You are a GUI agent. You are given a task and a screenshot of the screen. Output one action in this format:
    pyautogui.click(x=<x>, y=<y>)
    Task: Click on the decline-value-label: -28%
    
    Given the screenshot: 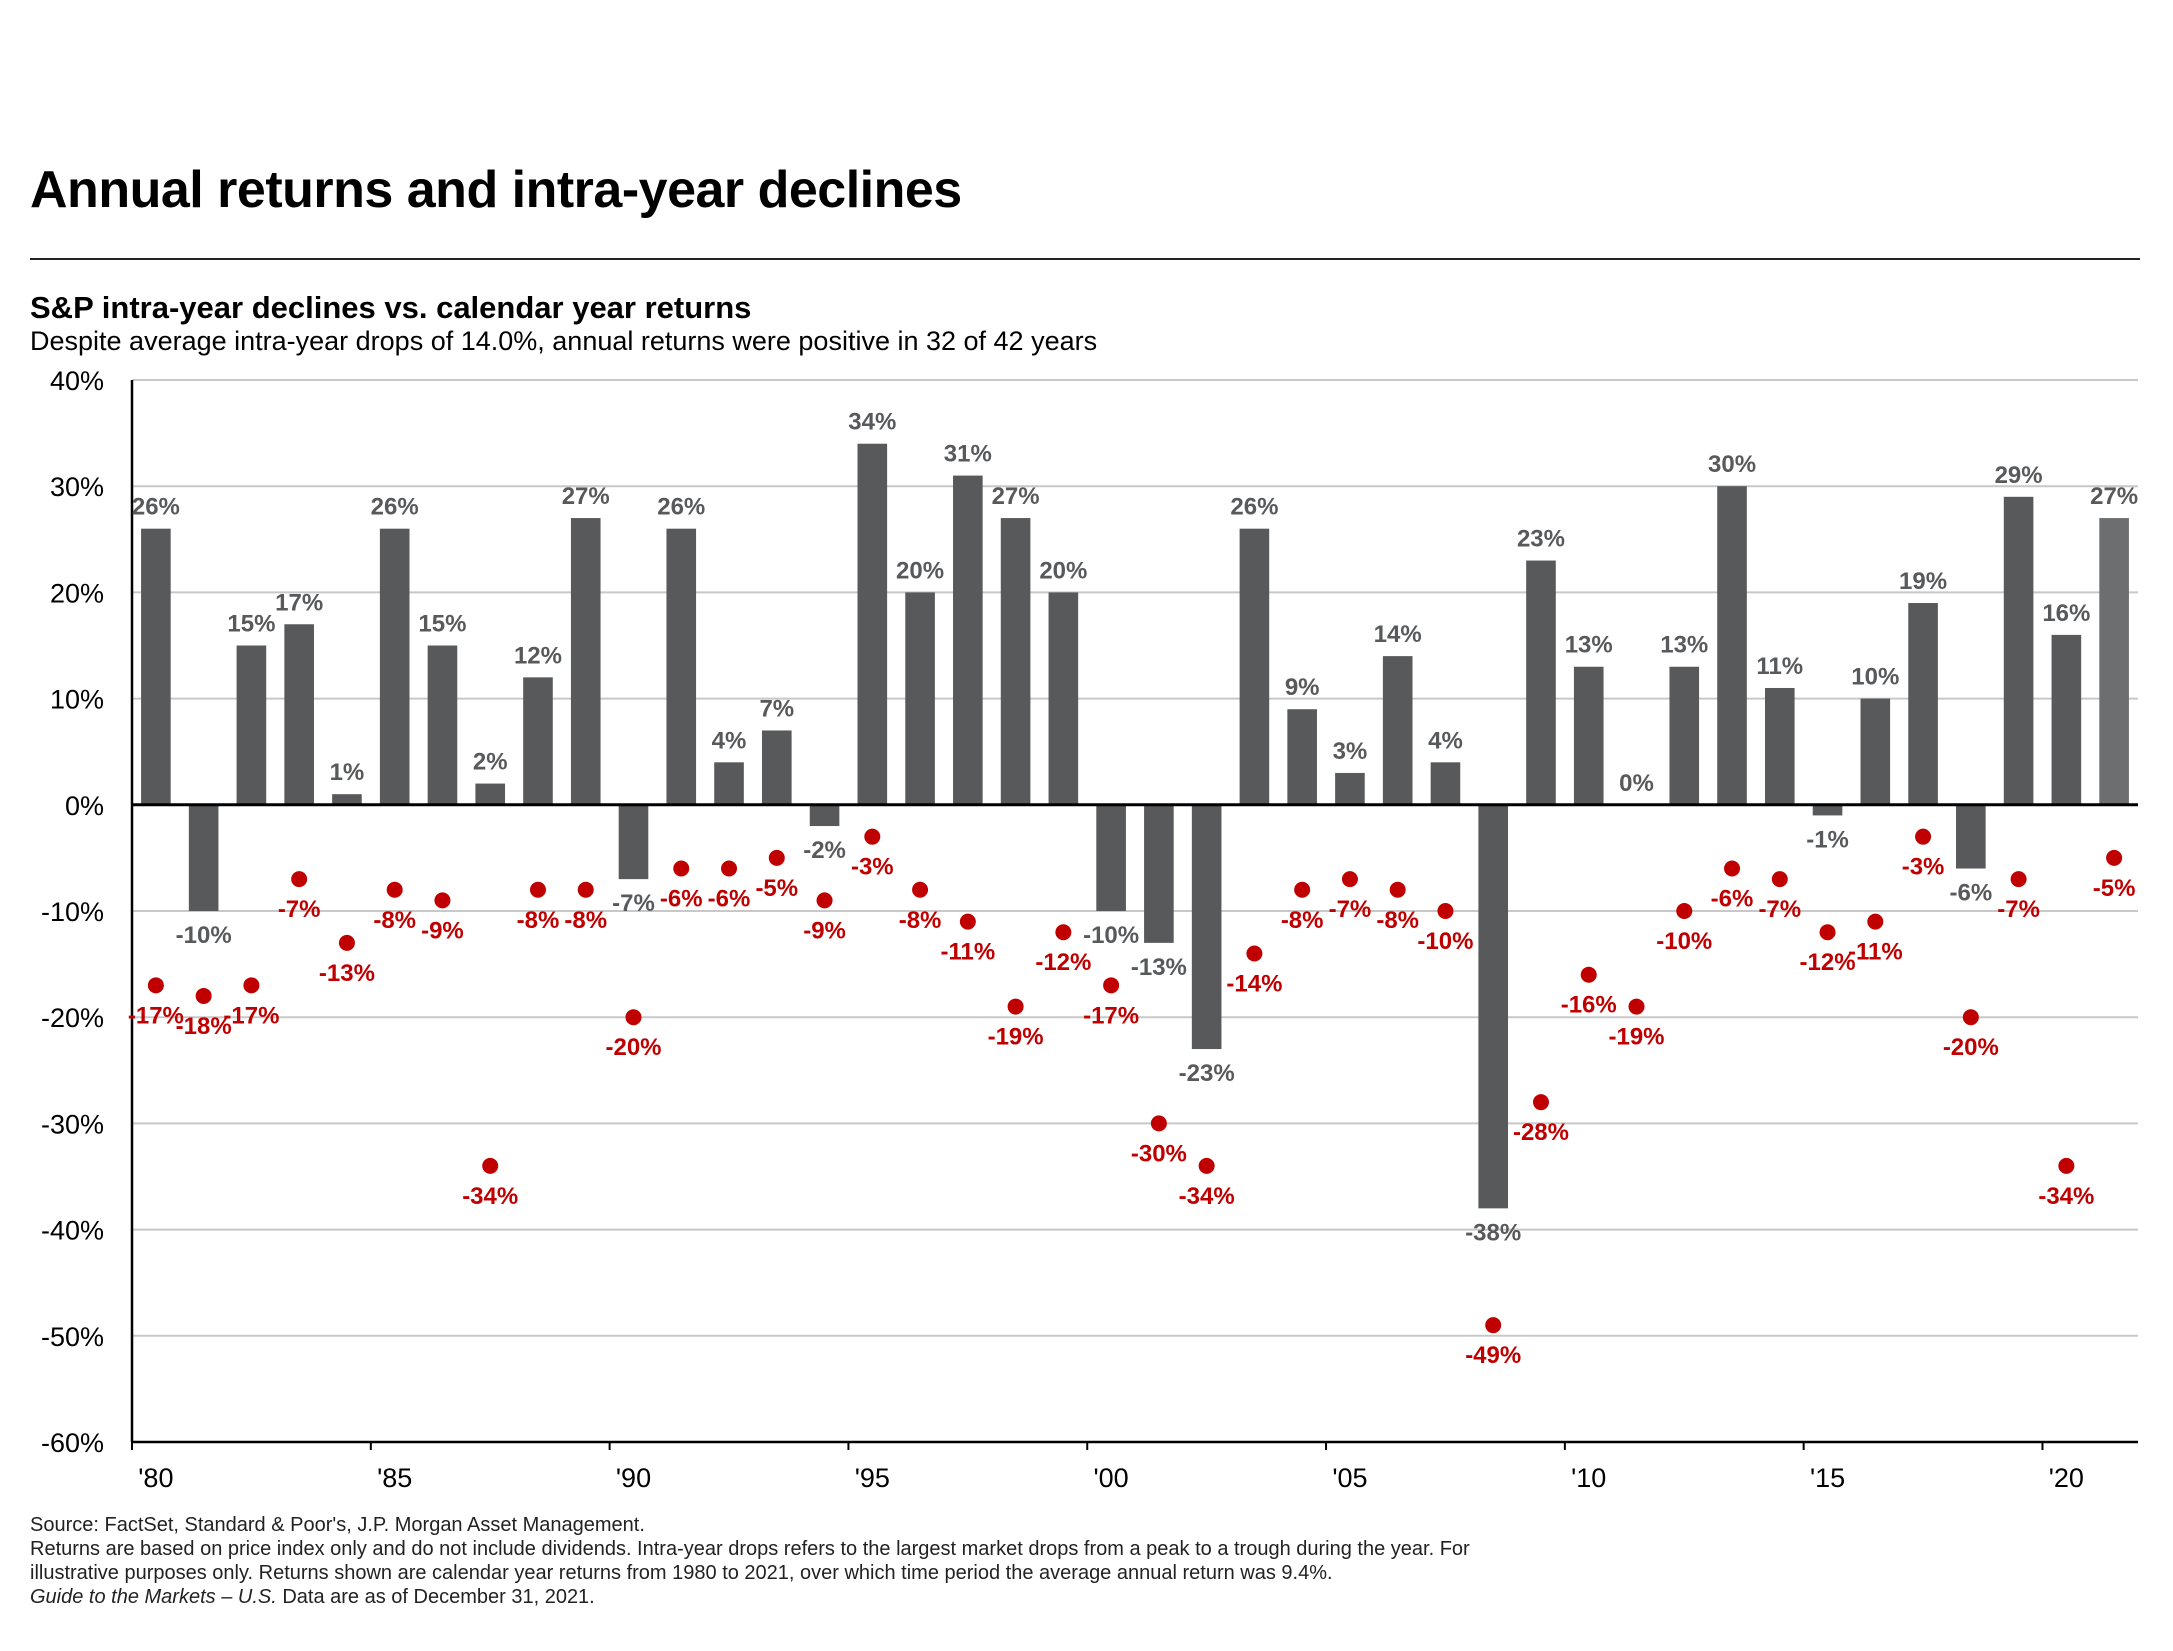 What is the action you would take?
    pyautogui.click(x=1541, y=1132)
    